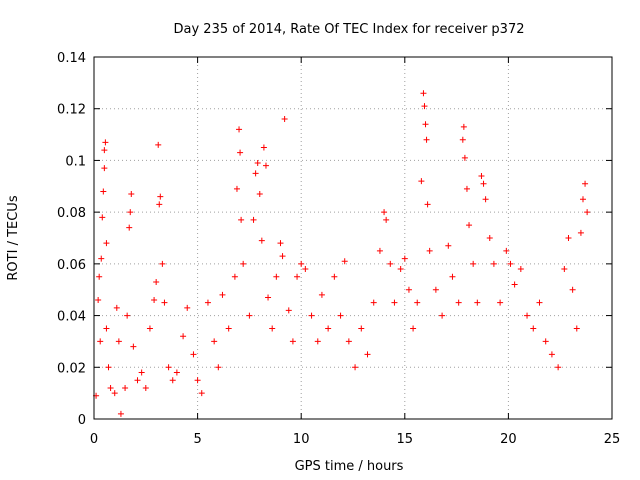 This screenshot has width=640, height=480. What do you see at coordinates (71, 317) in the screenshot?
I see `y-tick-label: 0.04` at bounding box center [71, 317].